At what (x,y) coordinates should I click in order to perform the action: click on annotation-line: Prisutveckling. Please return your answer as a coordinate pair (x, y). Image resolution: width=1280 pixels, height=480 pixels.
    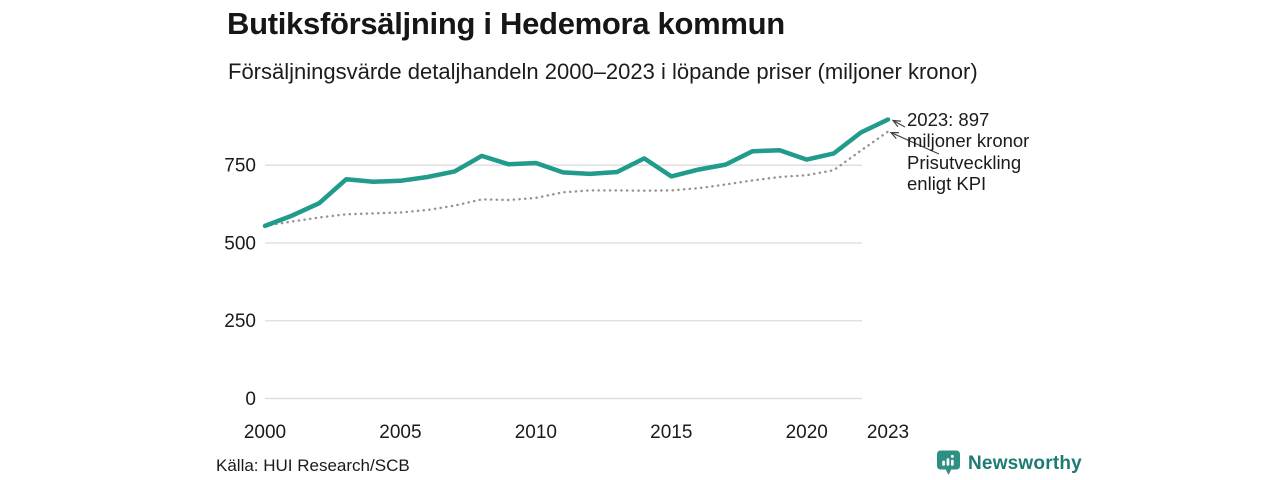
    Looking at the image, I should click on (964, 162).